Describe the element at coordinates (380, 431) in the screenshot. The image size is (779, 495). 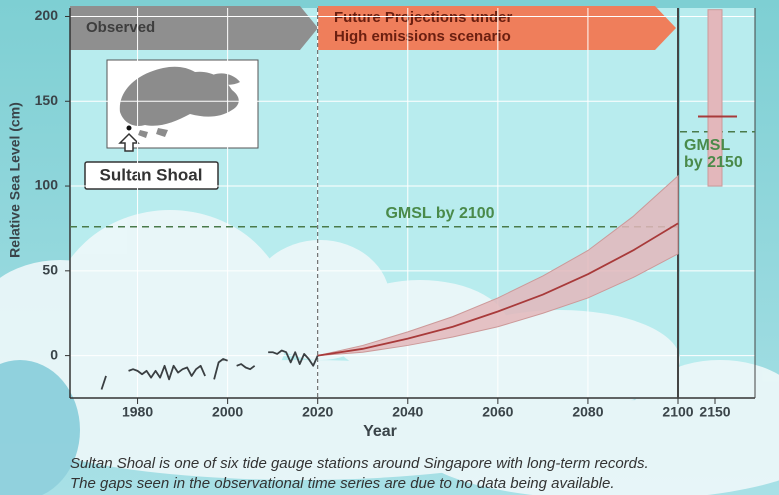
I see `x-axis-label: Year` at that location.